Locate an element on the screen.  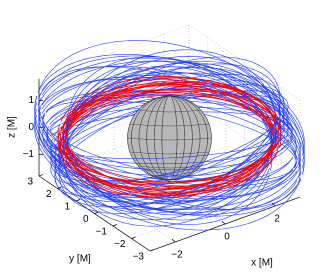
y-tick-label: 1 is located at coordinates (67, 207).